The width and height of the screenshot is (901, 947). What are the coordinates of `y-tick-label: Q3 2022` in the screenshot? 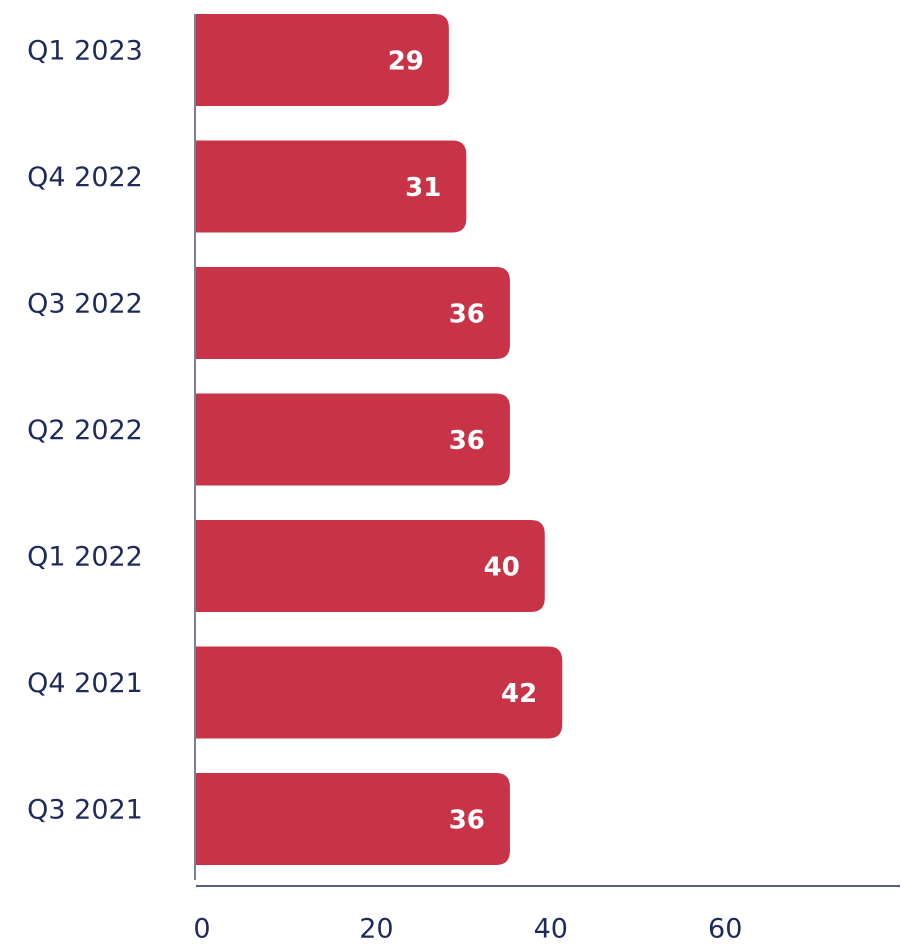 It's located at (85, 304).